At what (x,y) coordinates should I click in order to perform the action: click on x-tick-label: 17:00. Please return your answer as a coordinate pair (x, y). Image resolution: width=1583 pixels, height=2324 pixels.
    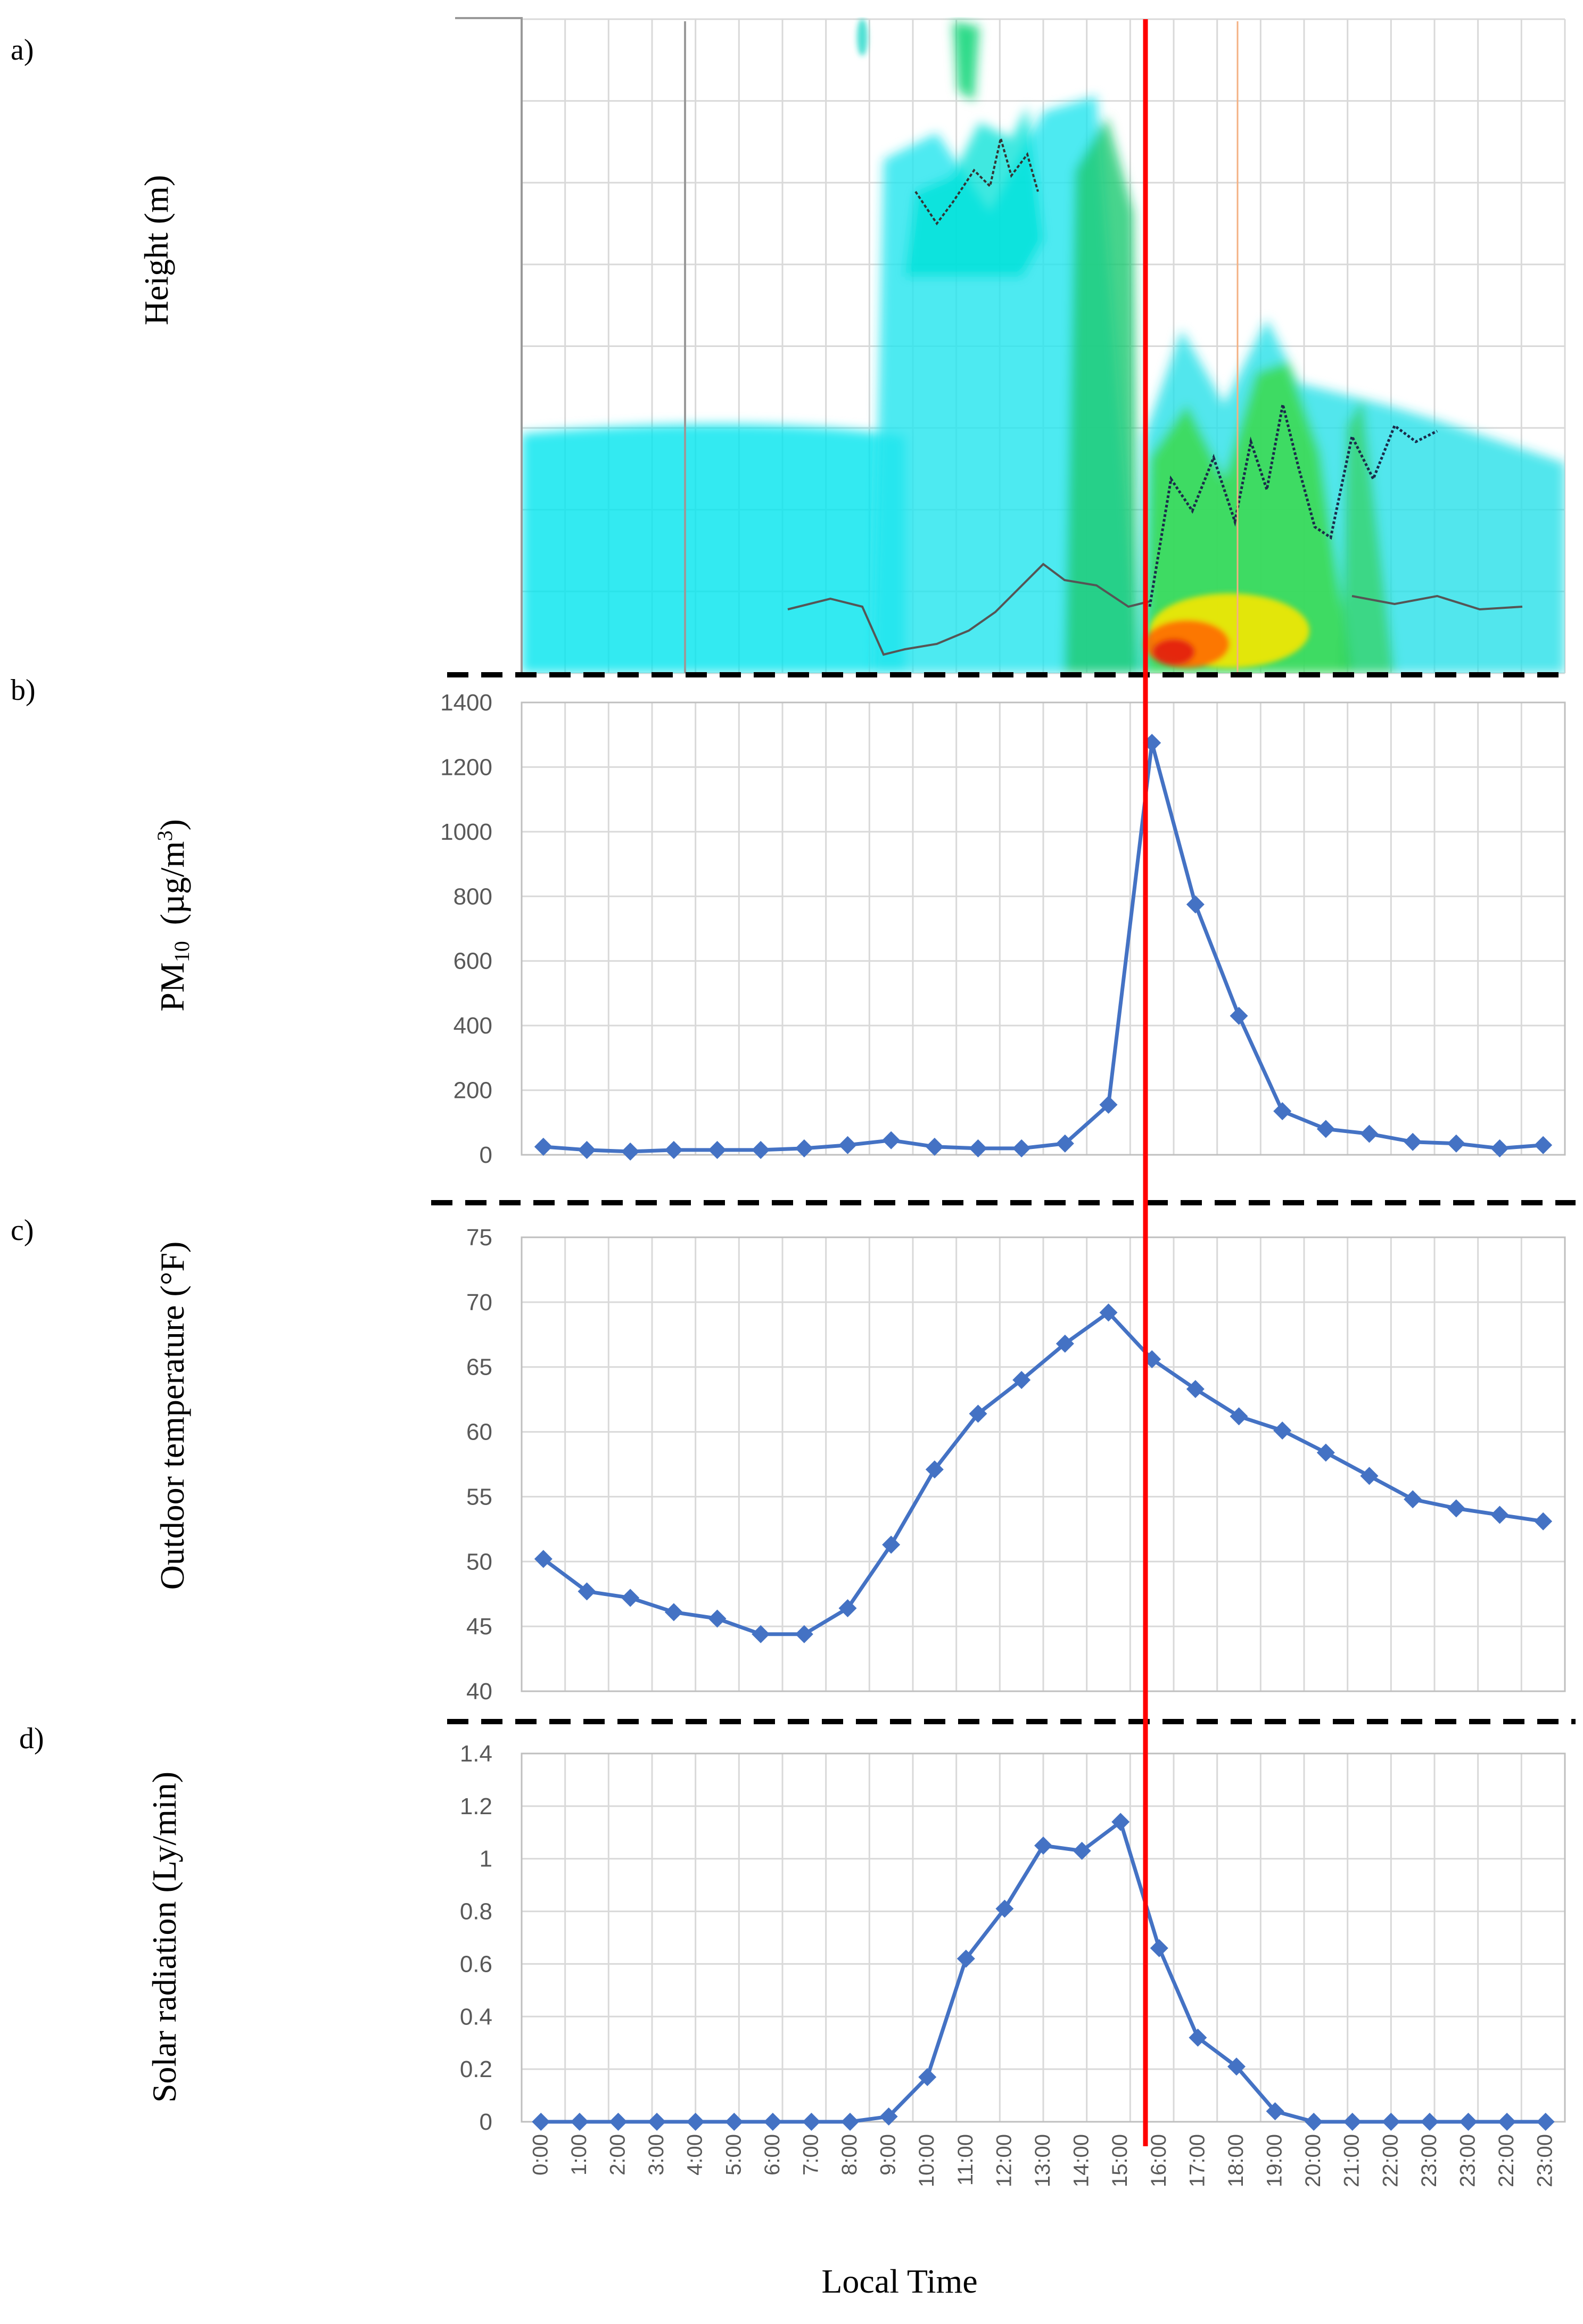
    Looking at the image, I should click on (1197, 2160).